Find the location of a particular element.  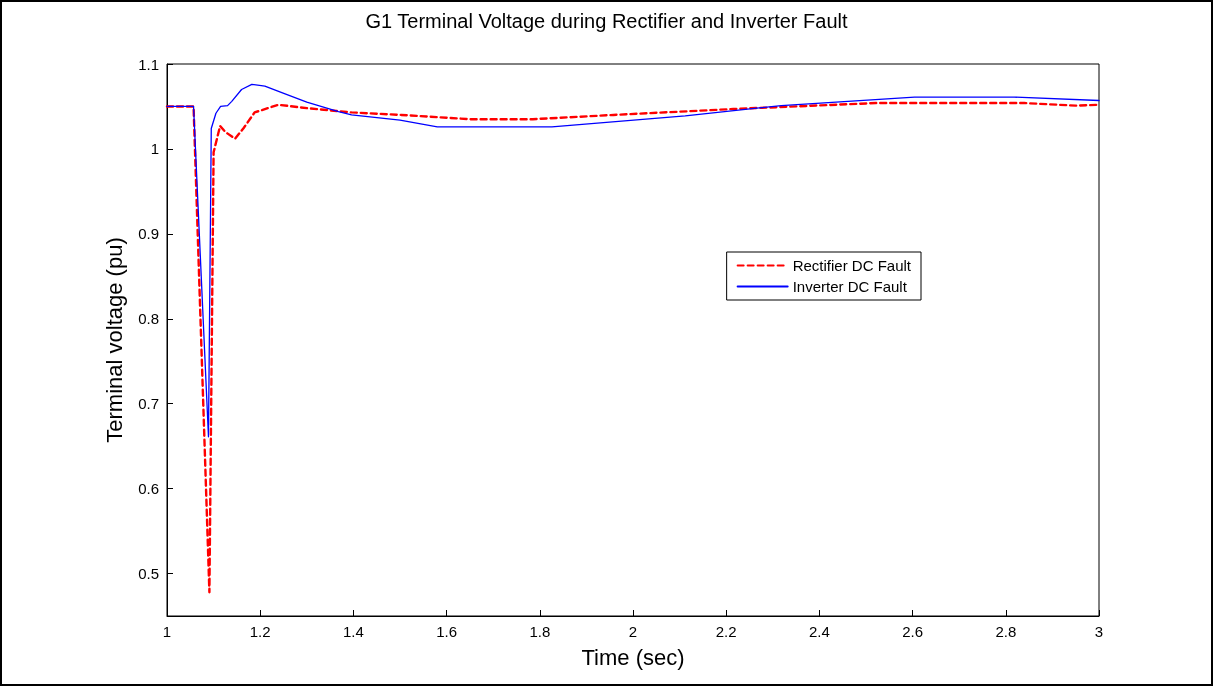

legend-label: Rectifier DC Fault is located at coordinates (852, 265).